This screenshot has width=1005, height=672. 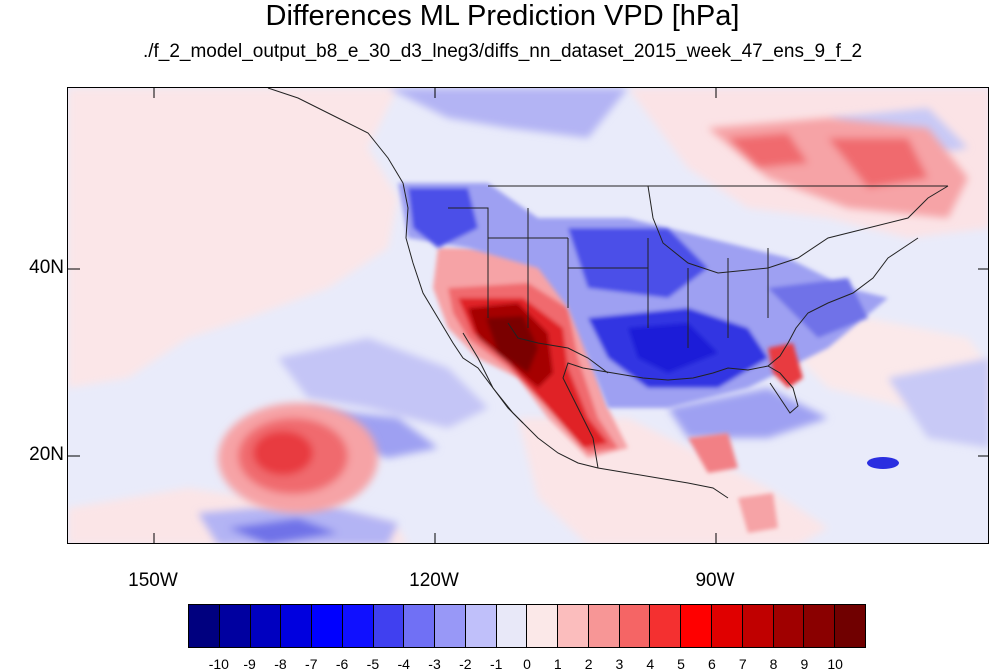 What do you see at coordinates (773, 664) in the screenshot?
I see `colorbar-tick-label: 8` at bounding box center [773, 664].